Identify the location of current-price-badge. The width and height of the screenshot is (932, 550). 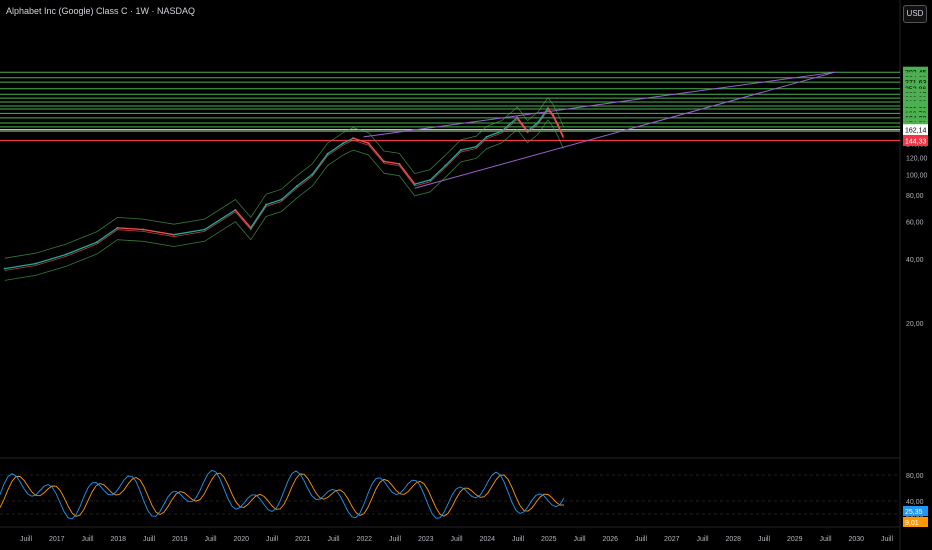
(915, 130).